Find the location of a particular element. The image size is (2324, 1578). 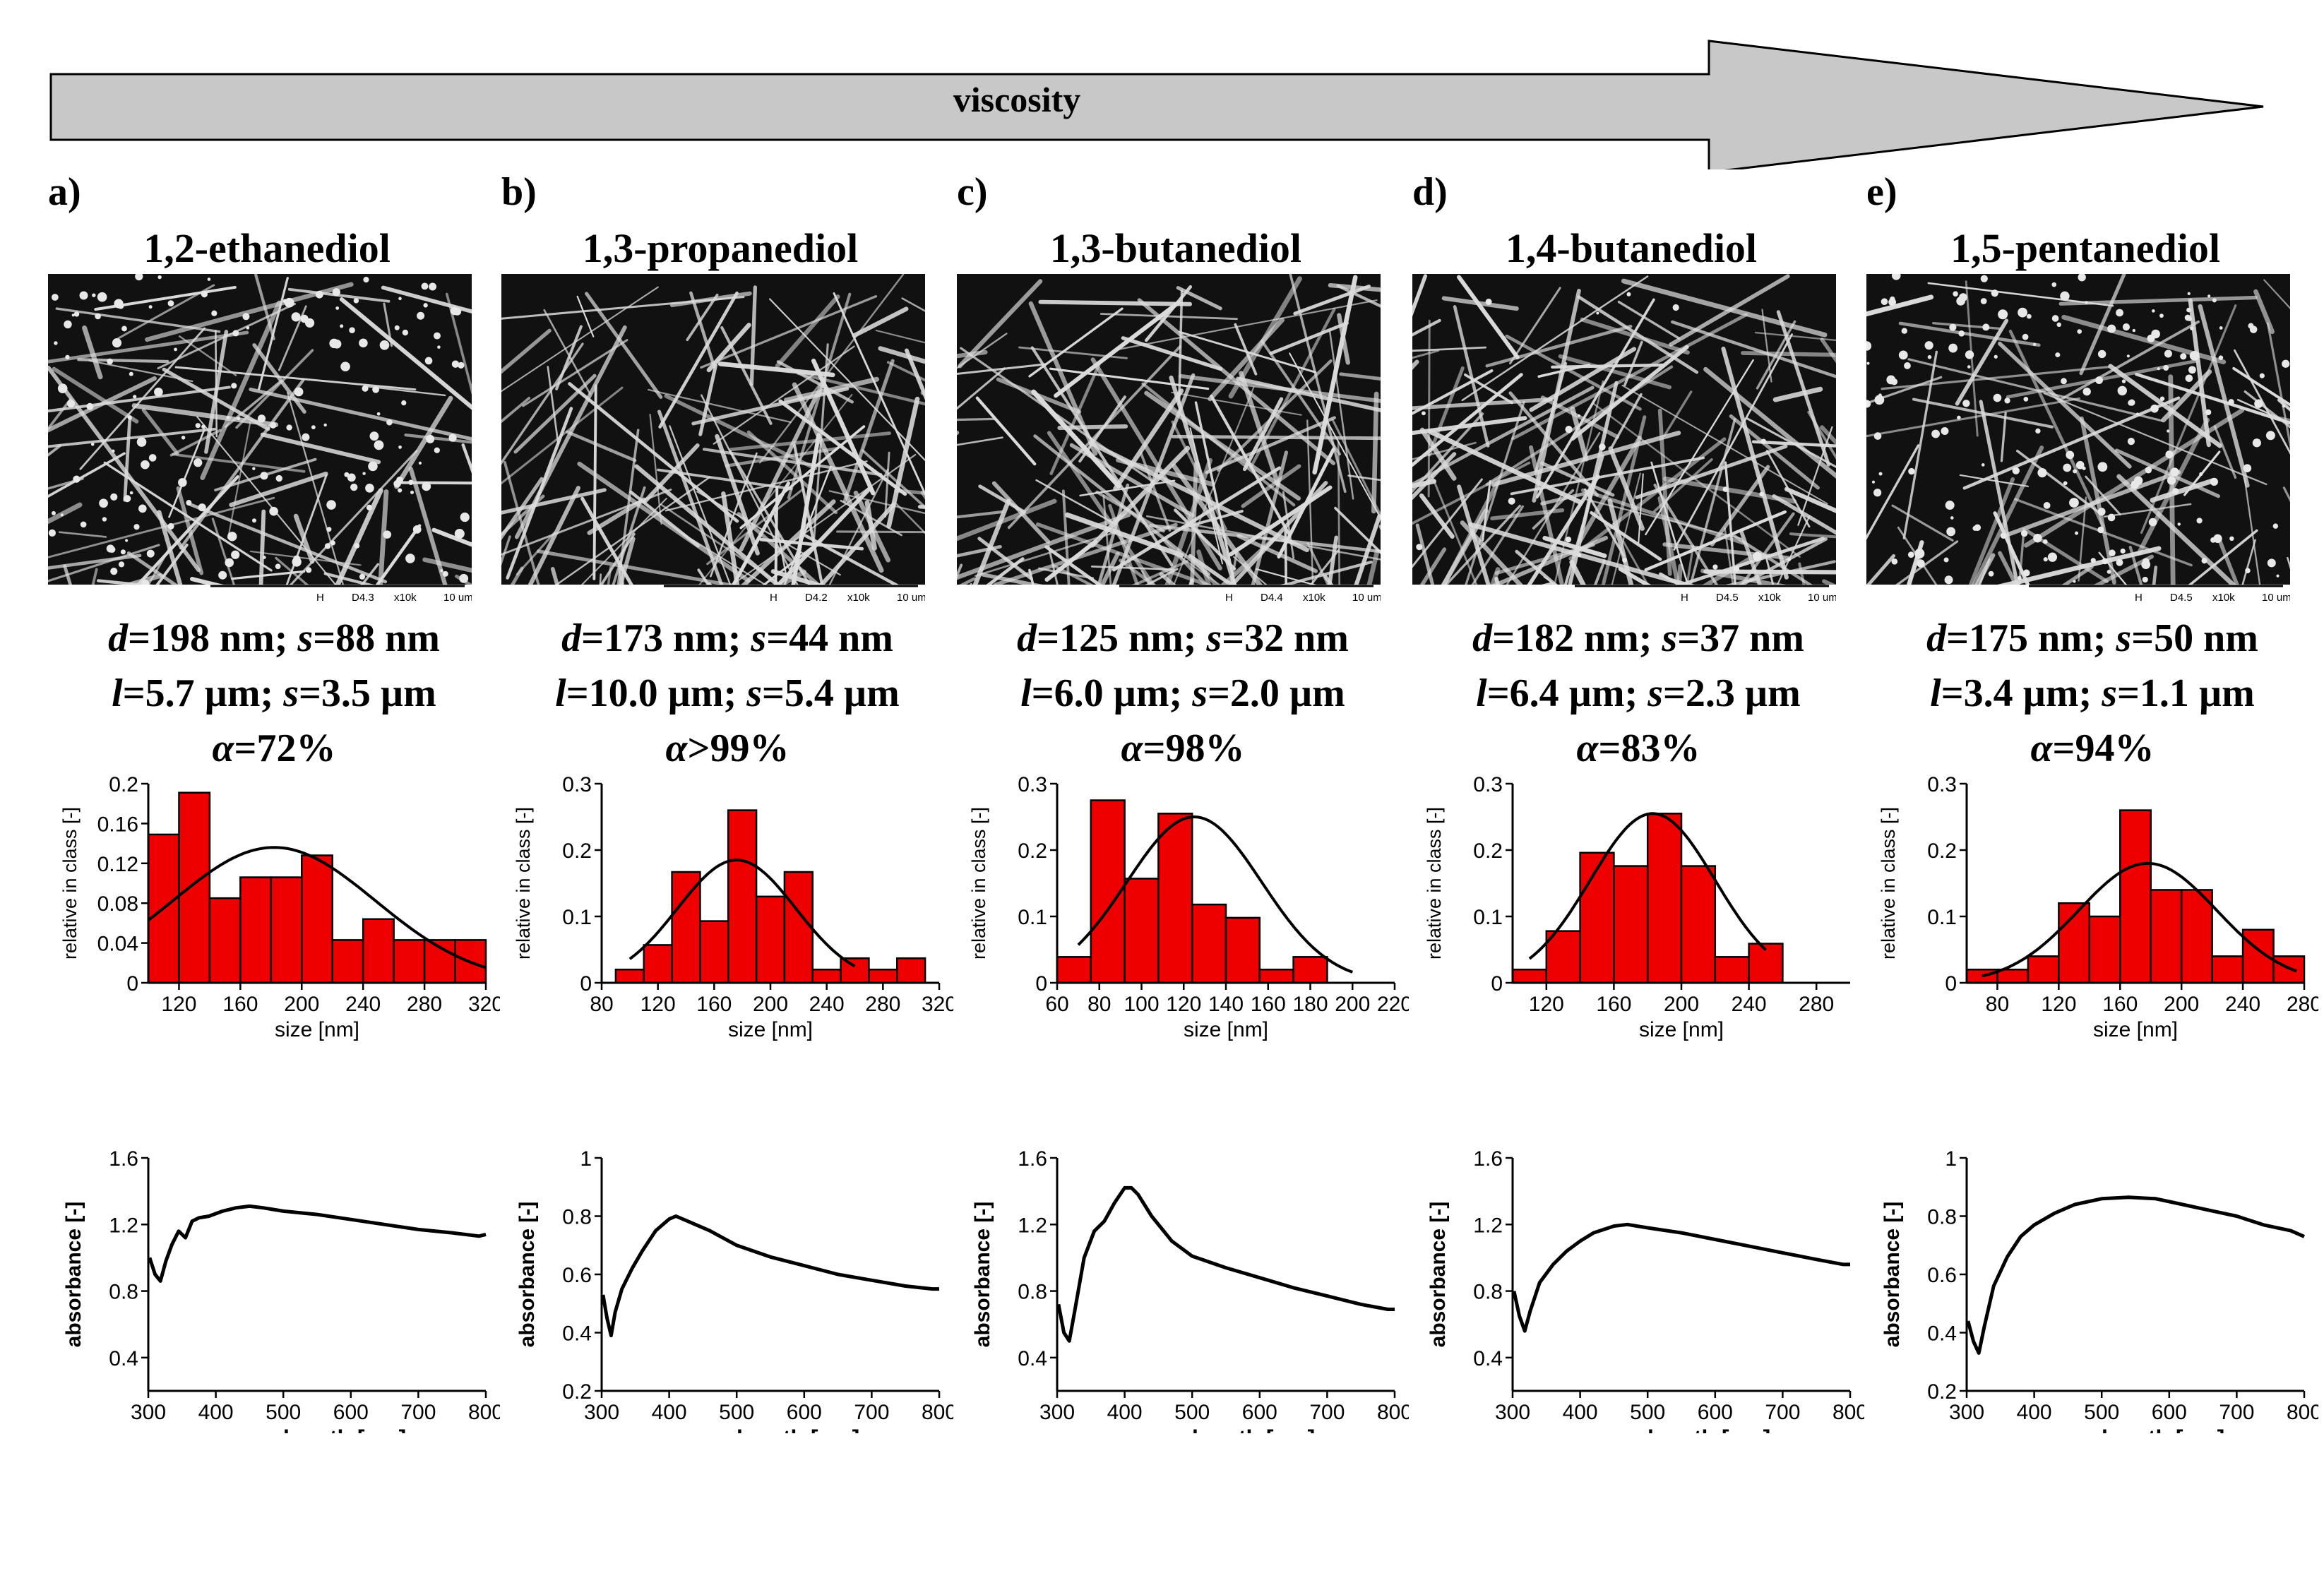

spectrum-x-tick-label: 700 is located at coordinates (1327, 1412).